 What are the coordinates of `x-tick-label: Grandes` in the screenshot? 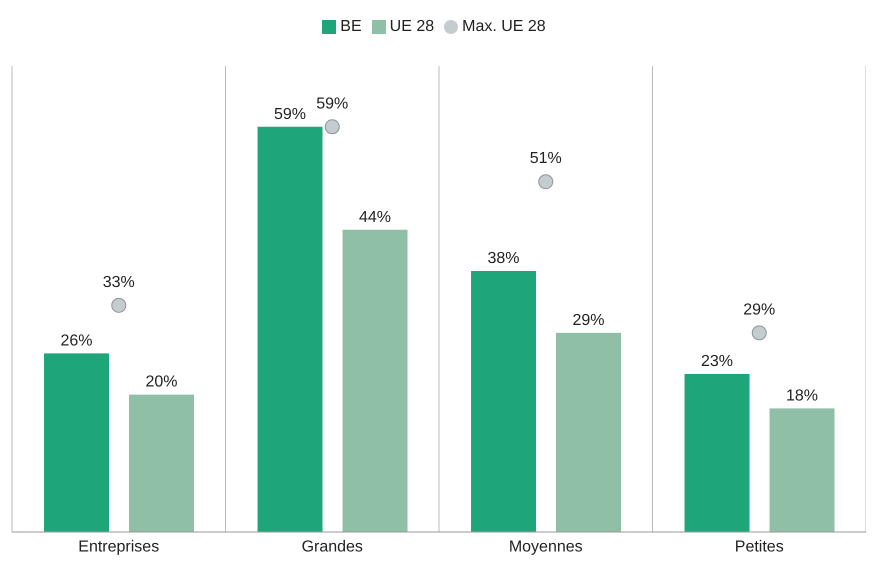 It's located at (332, 547).